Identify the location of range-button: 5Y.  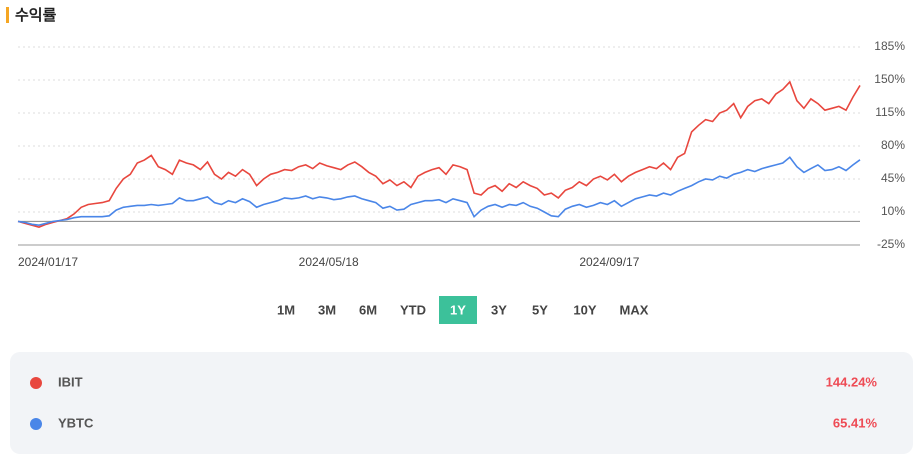
(540, 309).